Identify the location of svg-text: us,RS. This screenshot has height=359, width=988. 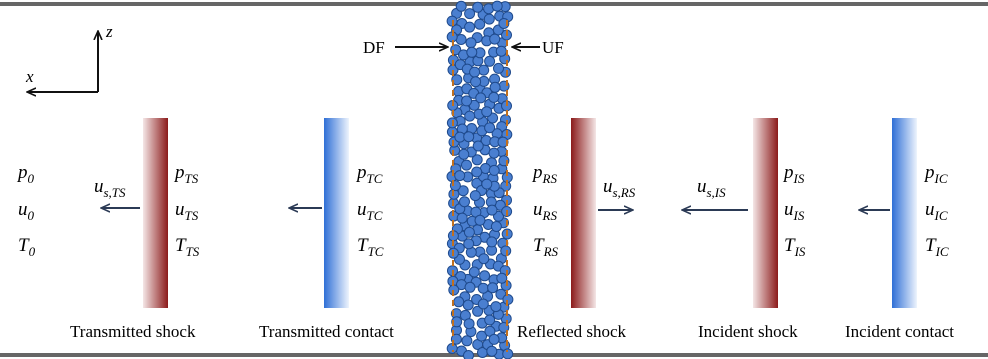
(619, 188).